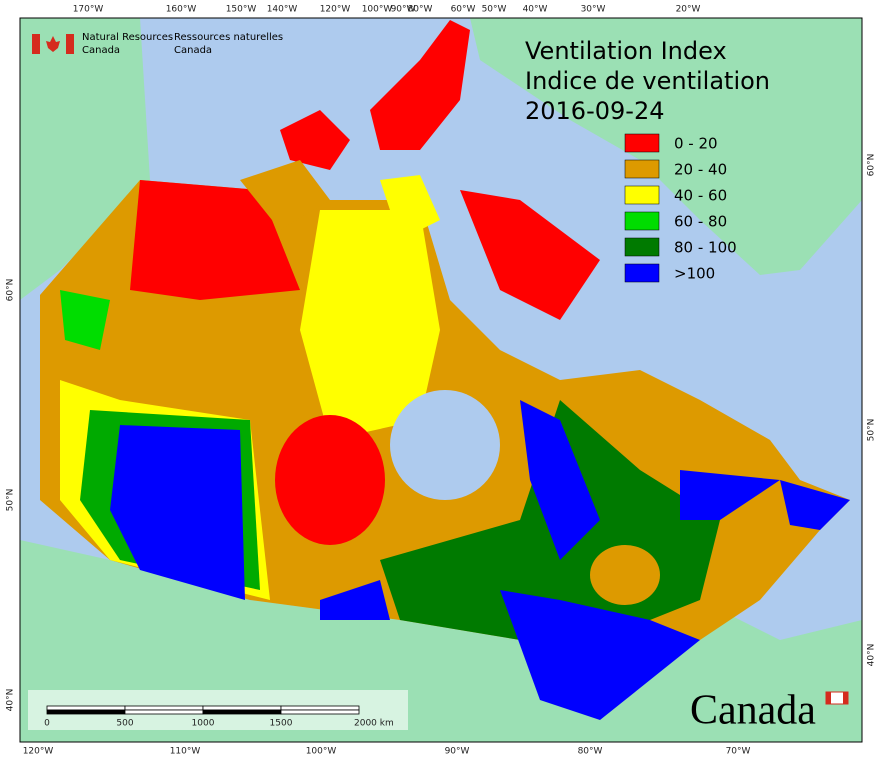 This screenshot has width=880, height=764. I want to click on longitude-label: 40°W, so click(535, 10).